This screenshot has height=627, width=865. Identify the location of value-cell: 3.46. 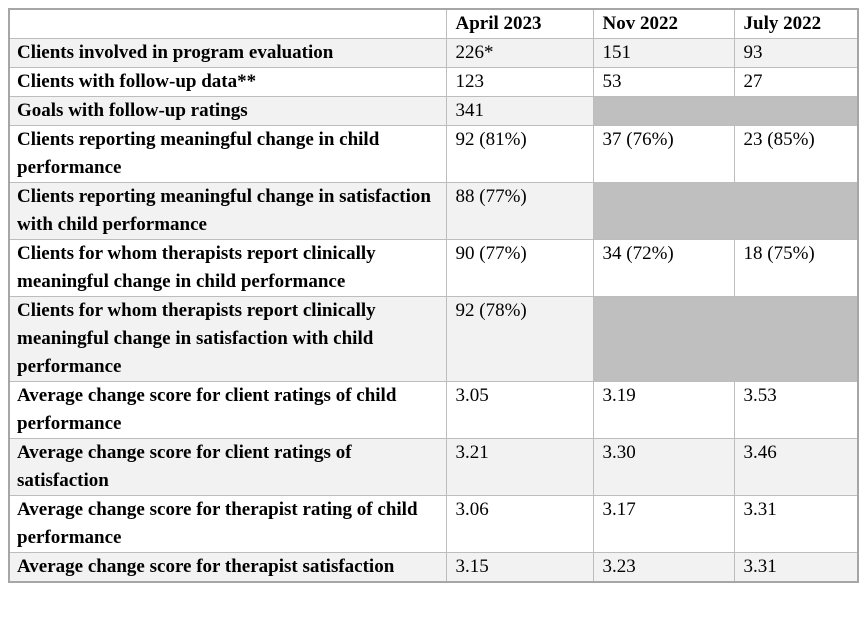
(796, 467).